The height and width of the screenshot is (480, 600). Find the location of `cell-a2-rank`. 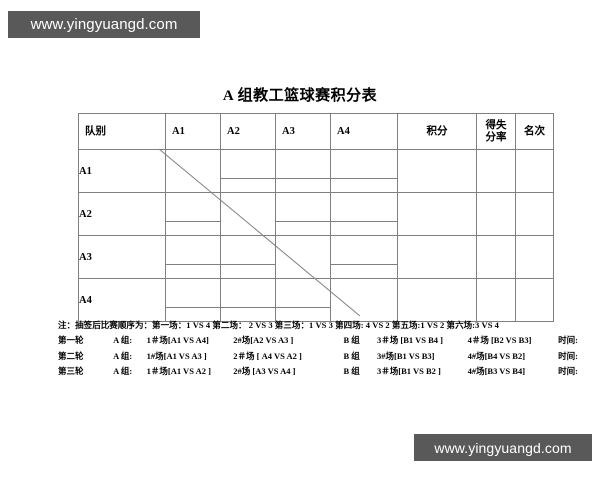

cell-a2-rank is located at coordinates (534, 214).